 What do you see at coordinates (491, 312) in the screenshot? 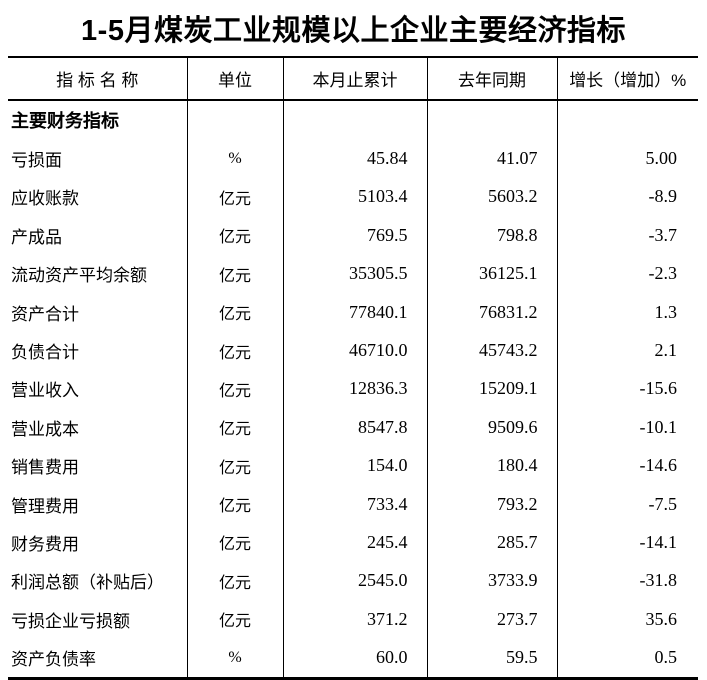
I see `value-last-year: 76831.2` at bounding box center [491, 312].